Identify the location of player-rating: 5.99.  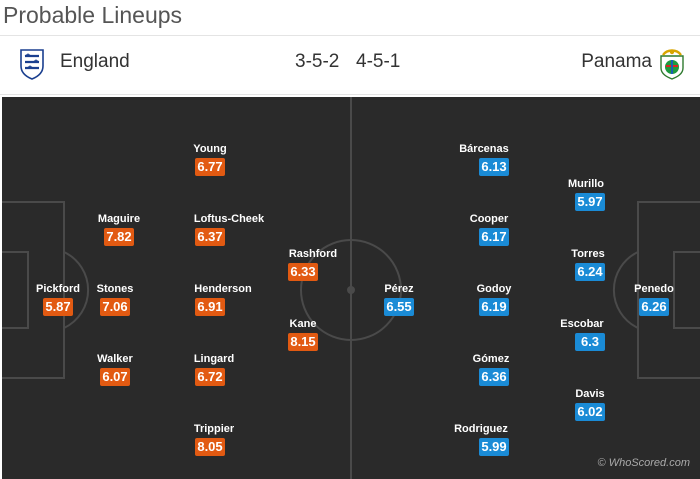
(494, 447).